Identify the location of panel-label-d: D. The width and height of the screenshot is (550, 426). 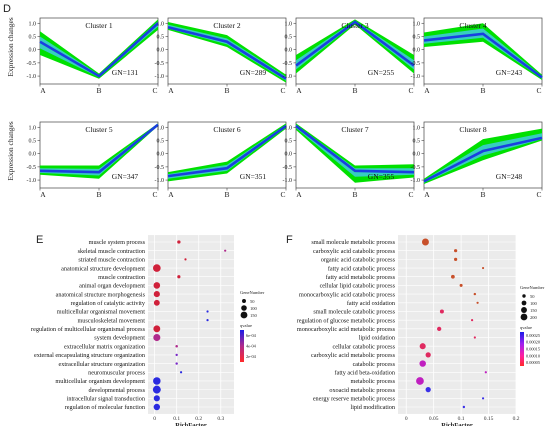
(7, 9).